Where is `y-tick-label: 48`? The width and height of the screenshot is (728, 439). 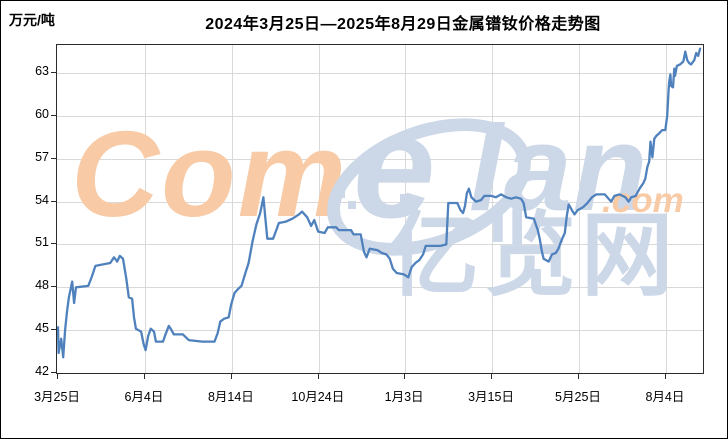 y-tick-label: 48 is located at coordinates (42, 285).